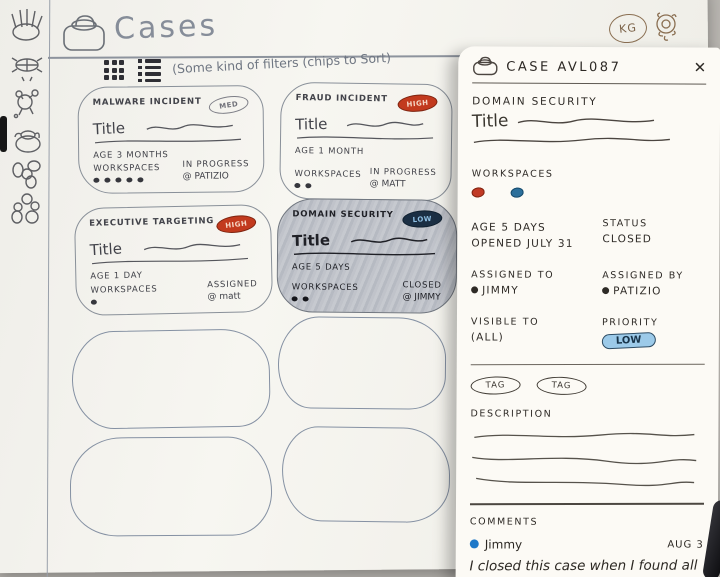 Image resolution: width=720 pixels, height=577 pixels. I want to click on kettle-icon, so click(27, 139).